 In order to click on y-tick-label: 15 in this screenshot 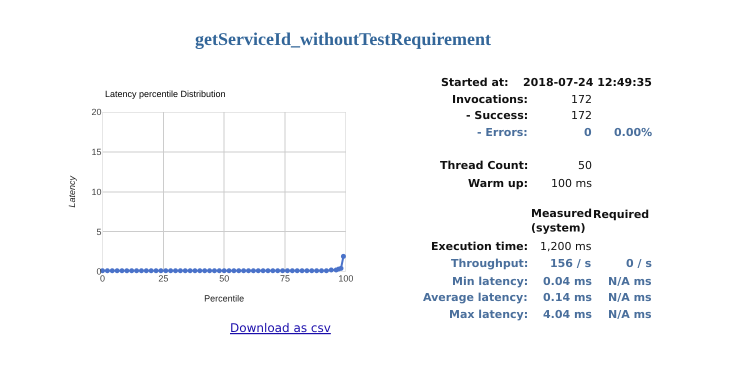, I will do `click(96, 152)`.